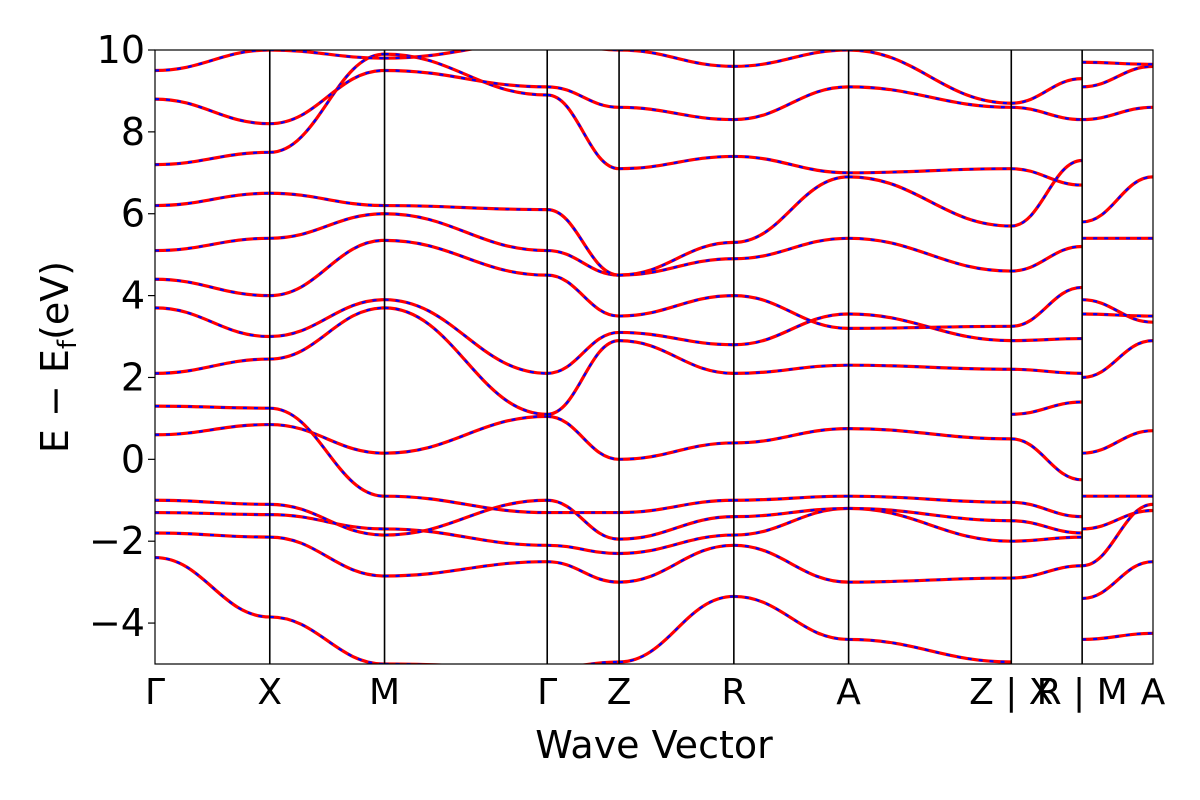 This screenshot has width=1200, height=800. Describe the element at coordinates (583, 549) in the screenshot. I see `band-line-dashed-seg3-b2` at that location.